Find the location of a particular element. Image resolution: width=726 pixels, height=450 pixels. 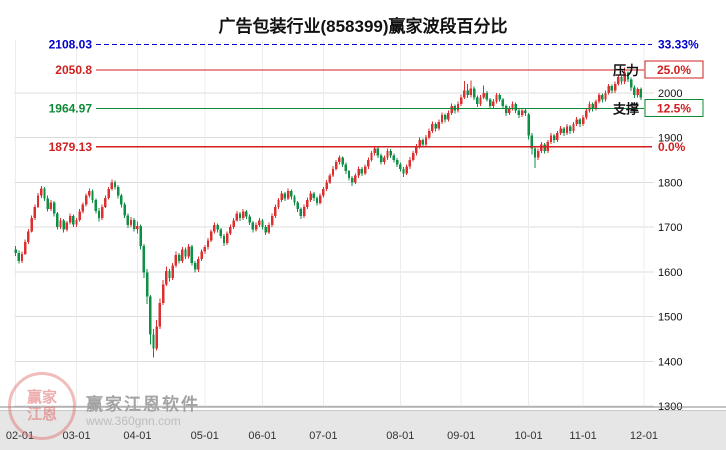

y-axis-label: 1900 is located at coordinates (670, 139).